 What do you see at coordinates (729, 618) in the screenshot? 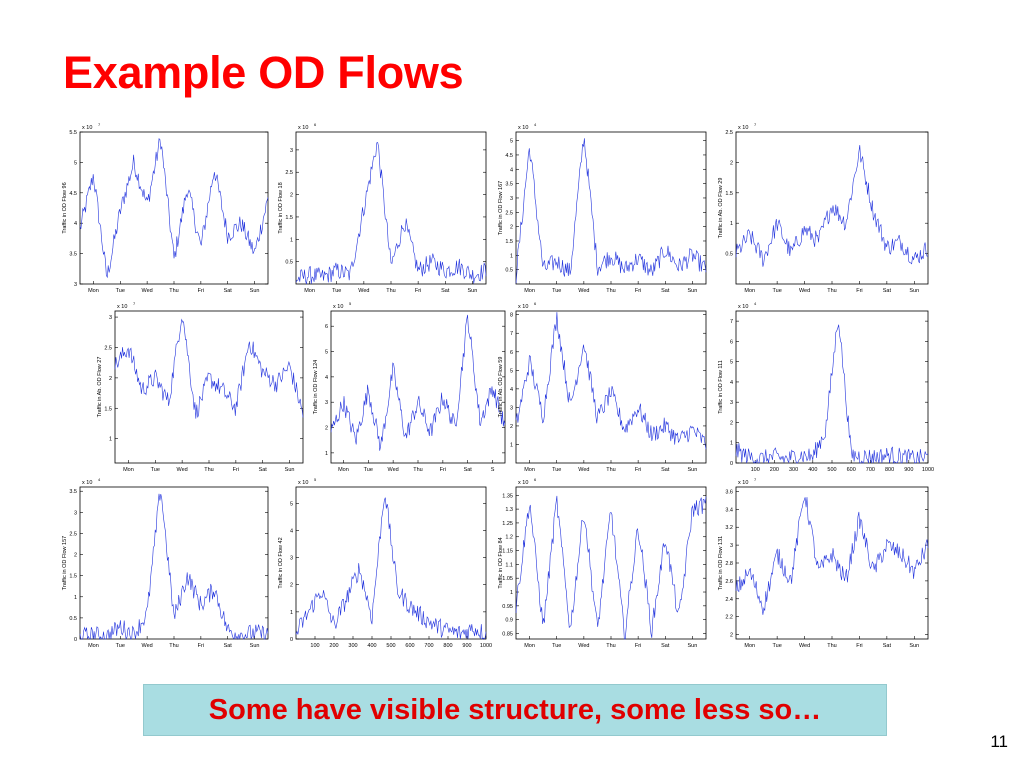
I see `y-tick-label: 2.2` at bounding box center [729, 618].